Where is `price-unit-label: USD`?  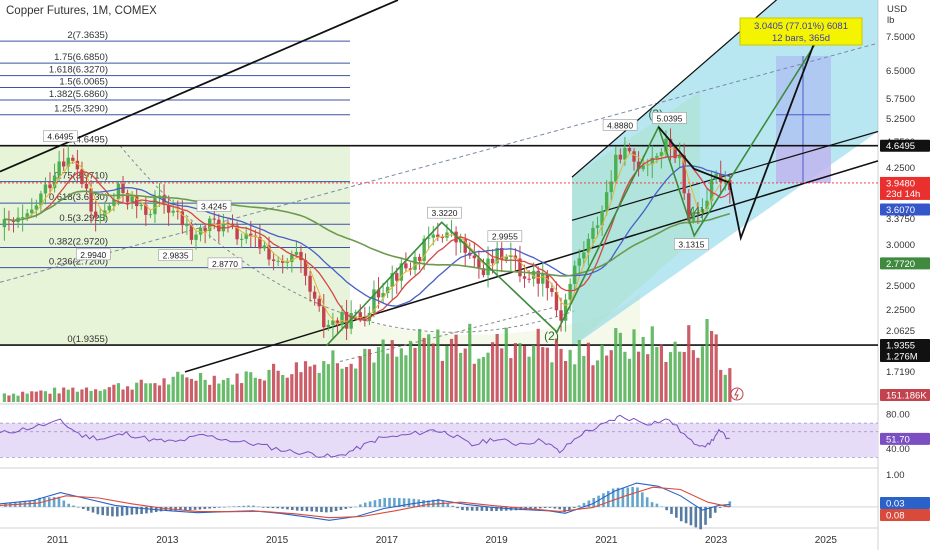 price-unit-label: USD is located at coordinates (897, 9).